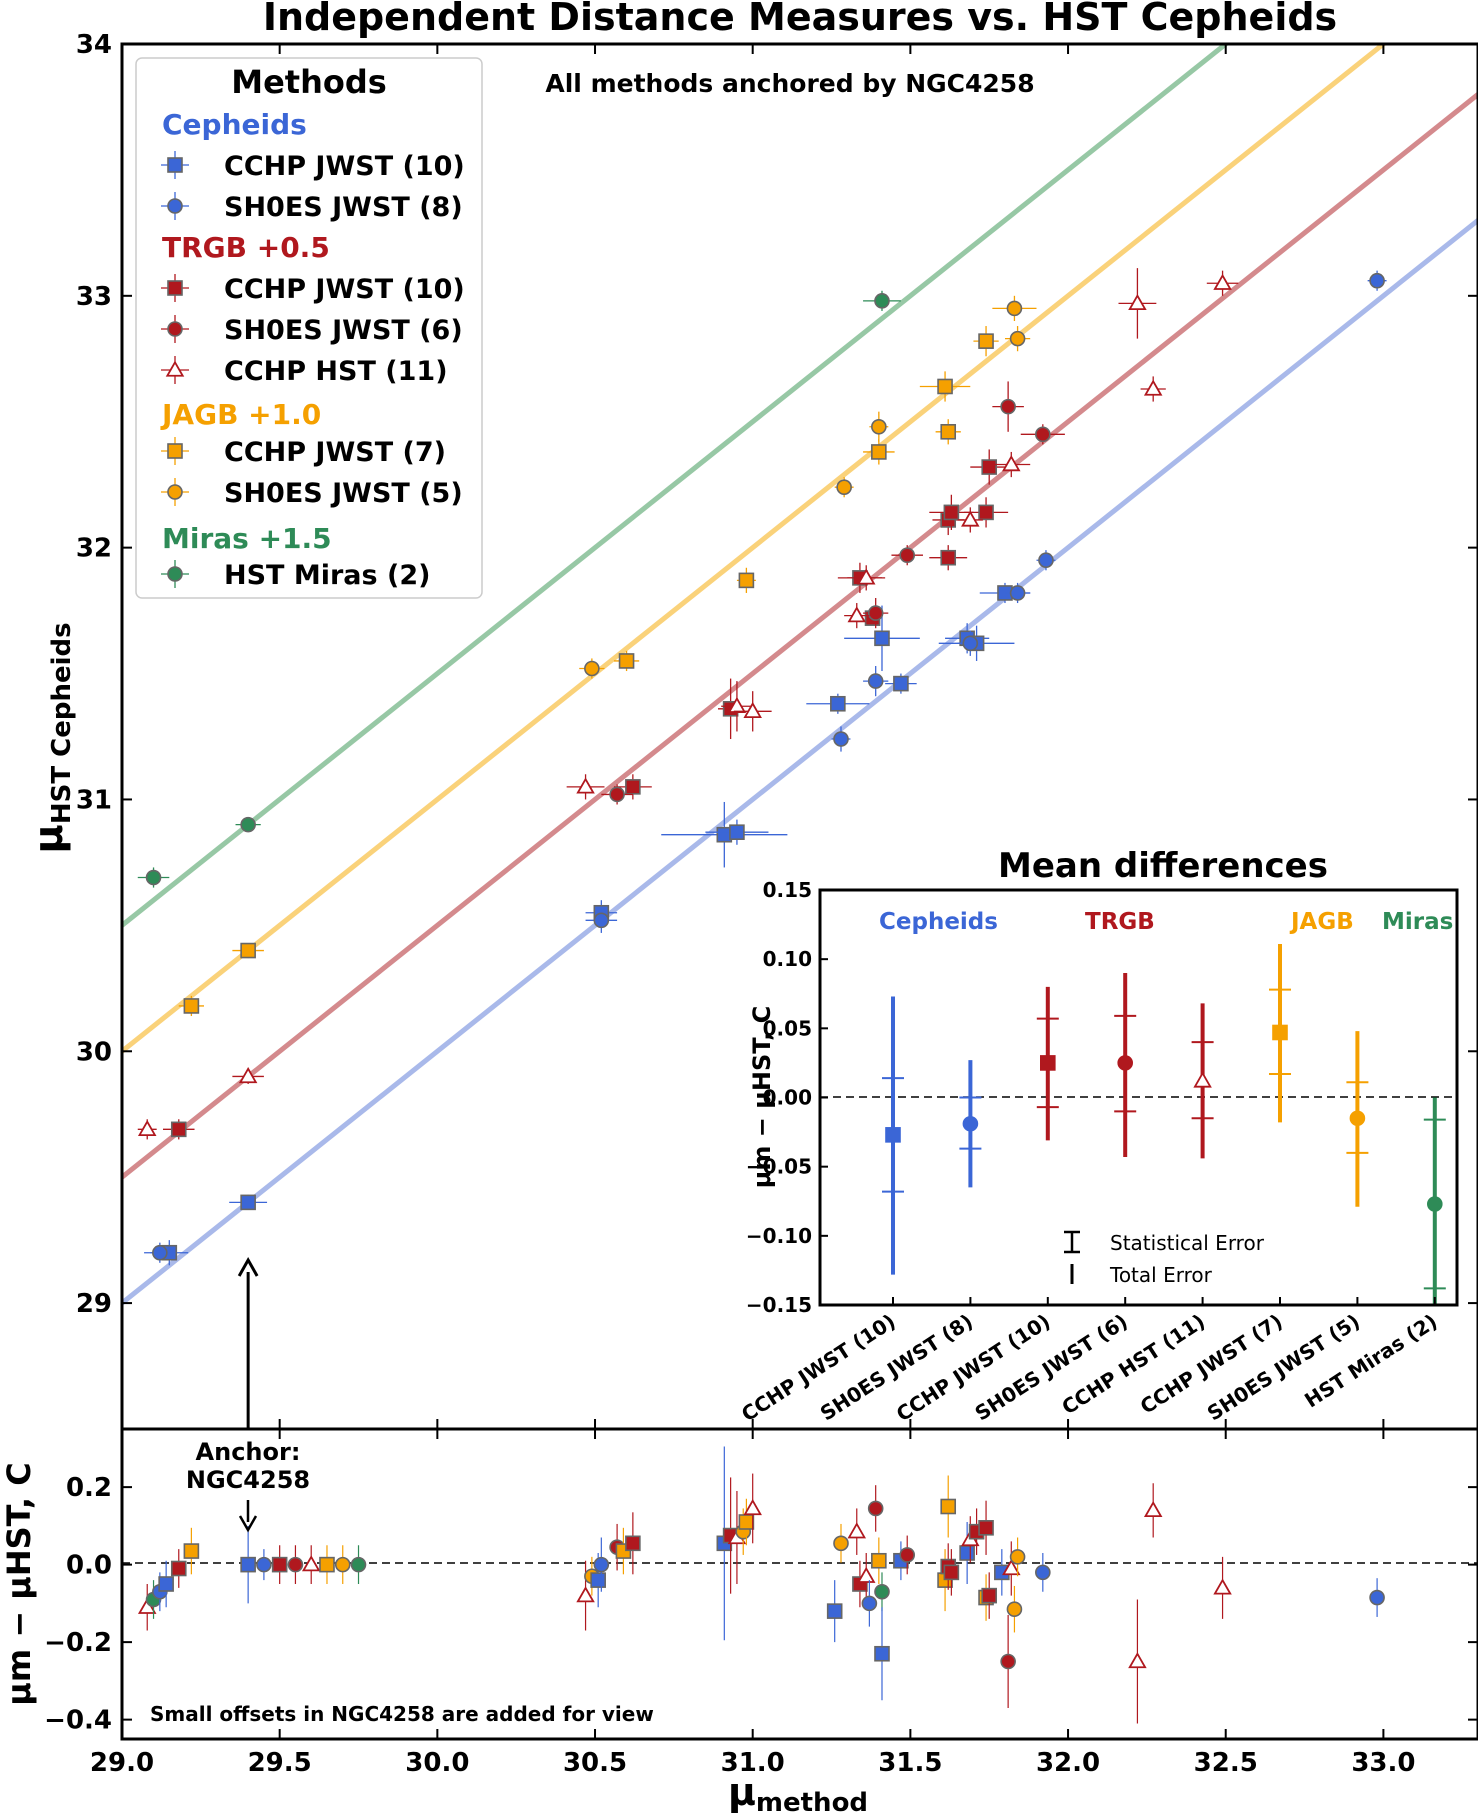 The image size is (1478, 1813). I want to click on resid-xtick-label: 30.5, so click(595, 1763).